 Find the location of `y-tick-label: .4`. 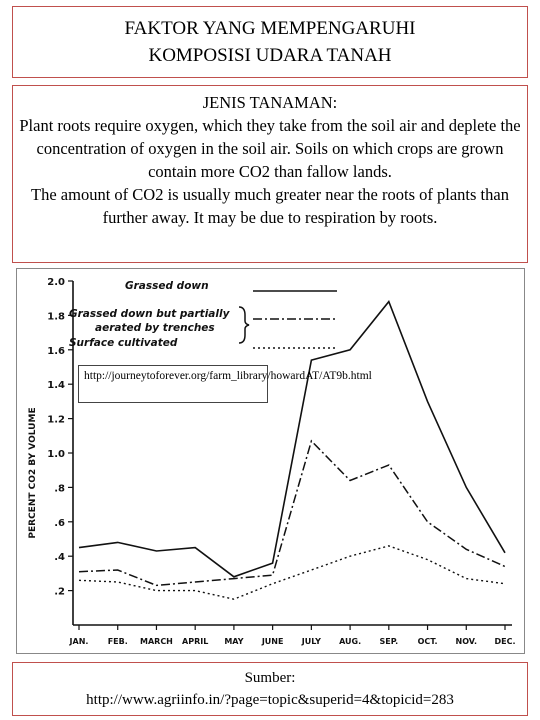

y-tick-label: .4 is located at coordinates (59, 557).